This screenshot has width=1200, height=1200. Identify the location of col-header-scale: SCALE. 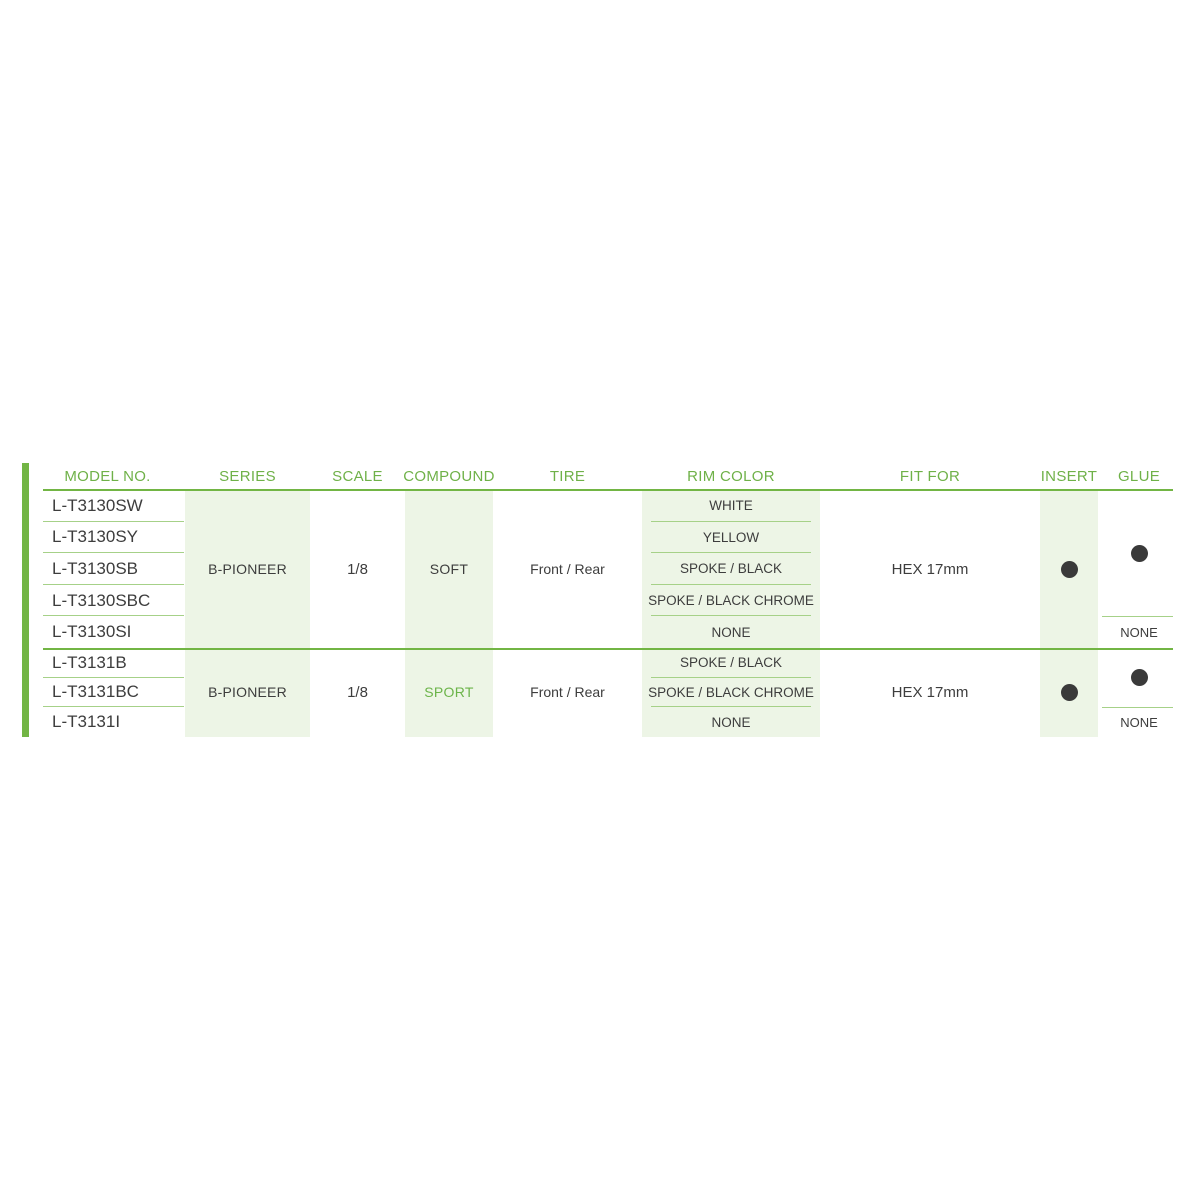
(357, 476).